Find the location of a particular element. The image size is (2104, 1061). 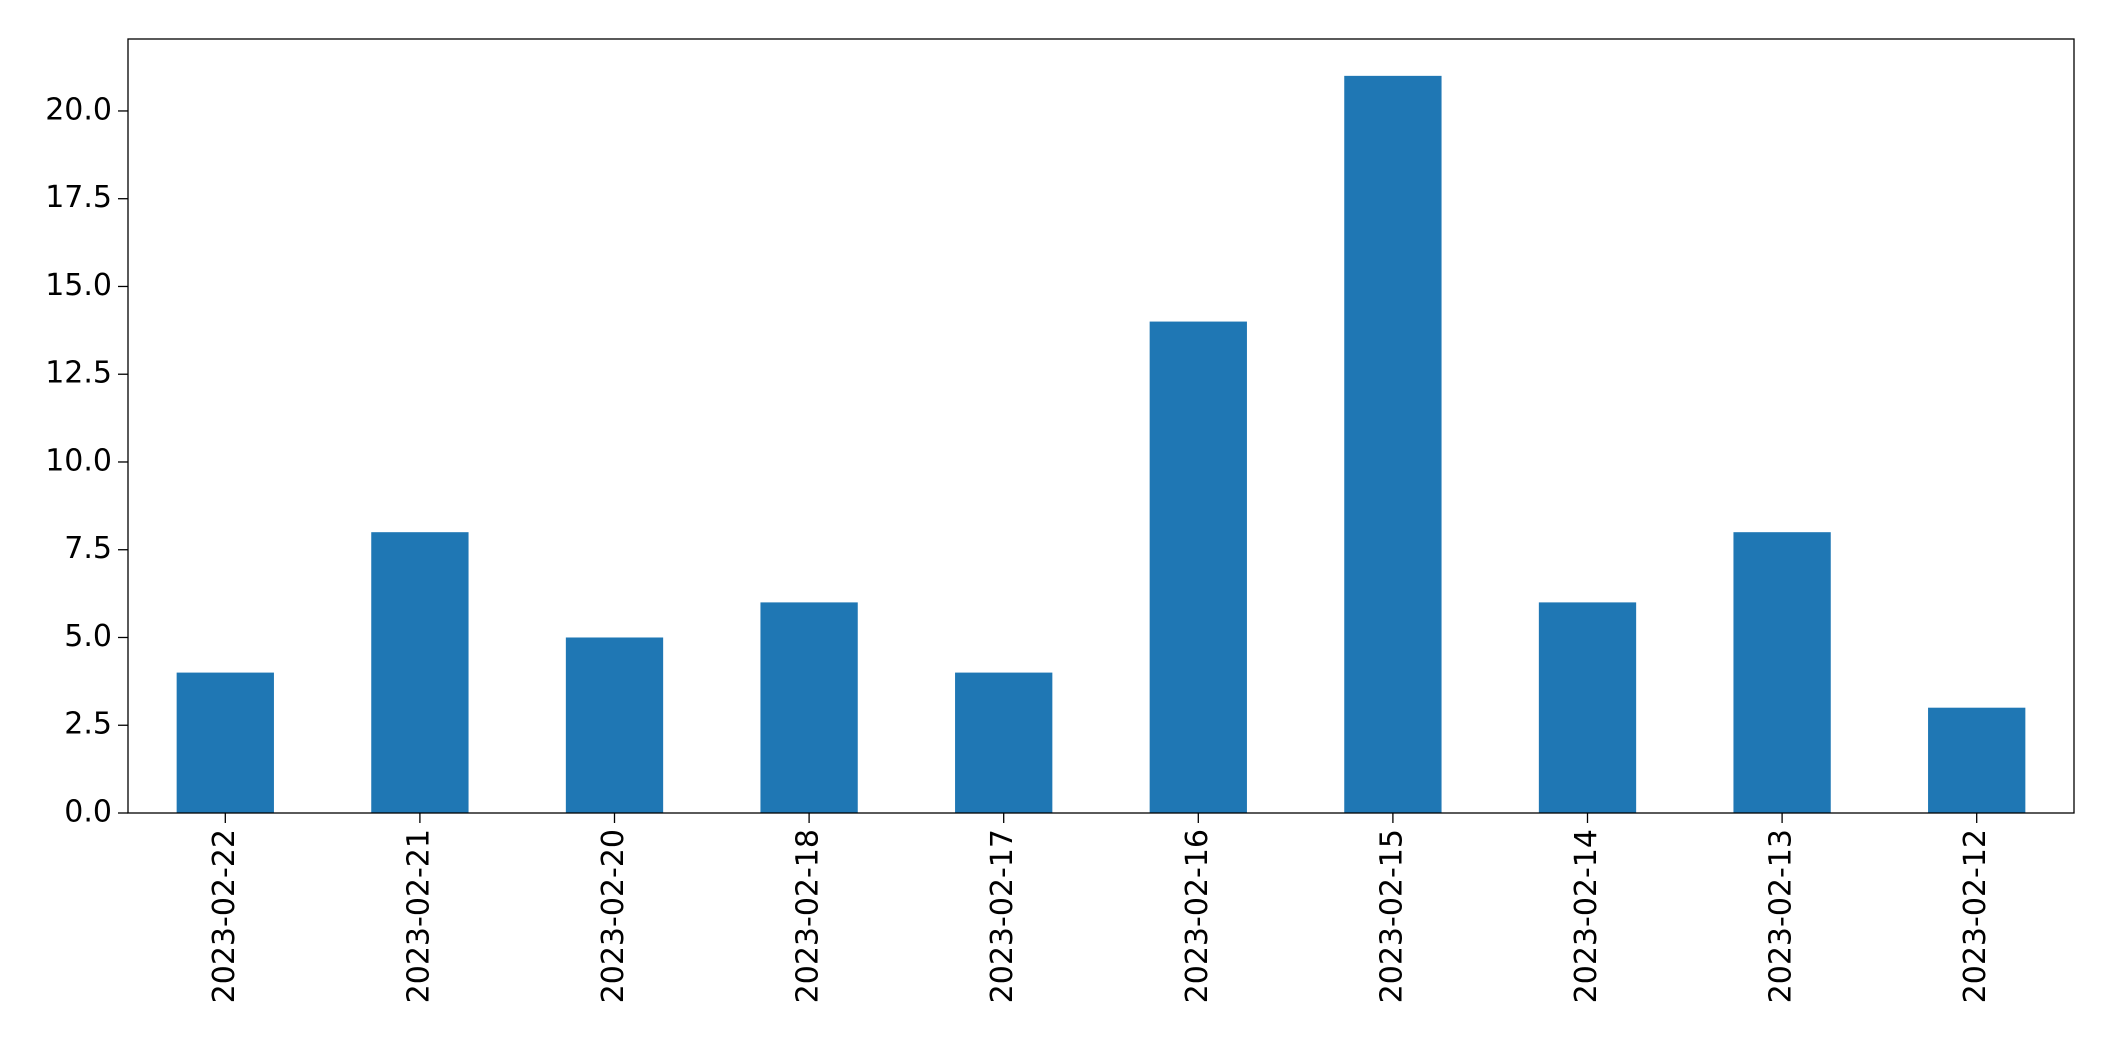

x-tick-label: 2023-02-14 is located at coordinates (1586, 916).